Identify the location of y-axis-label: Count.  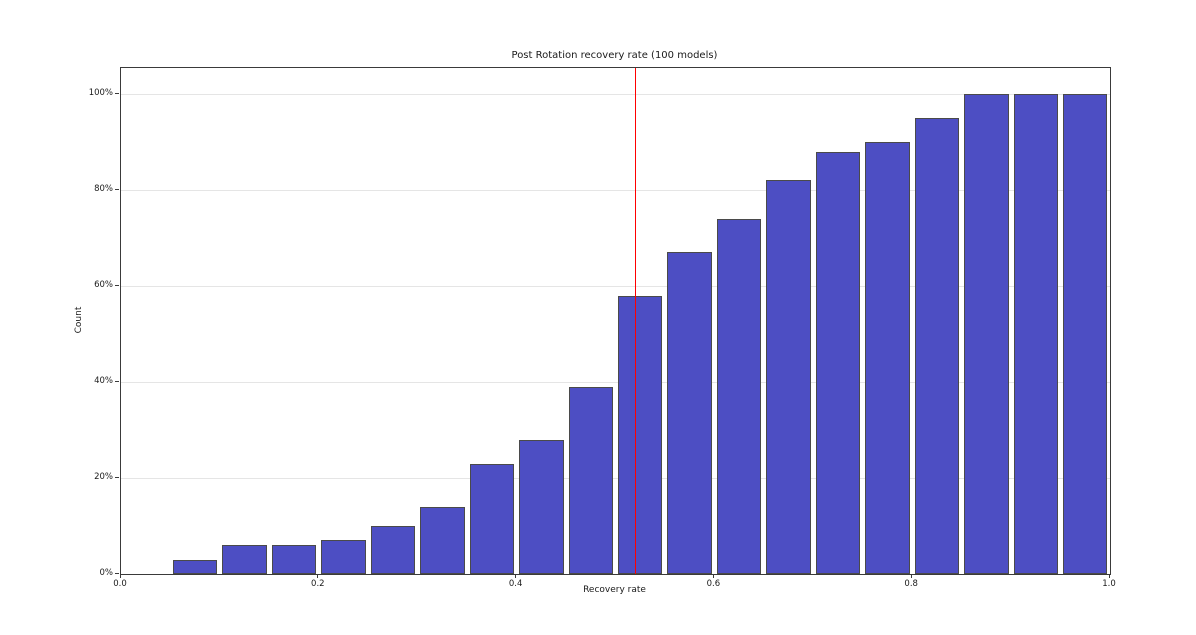
(79, 320).